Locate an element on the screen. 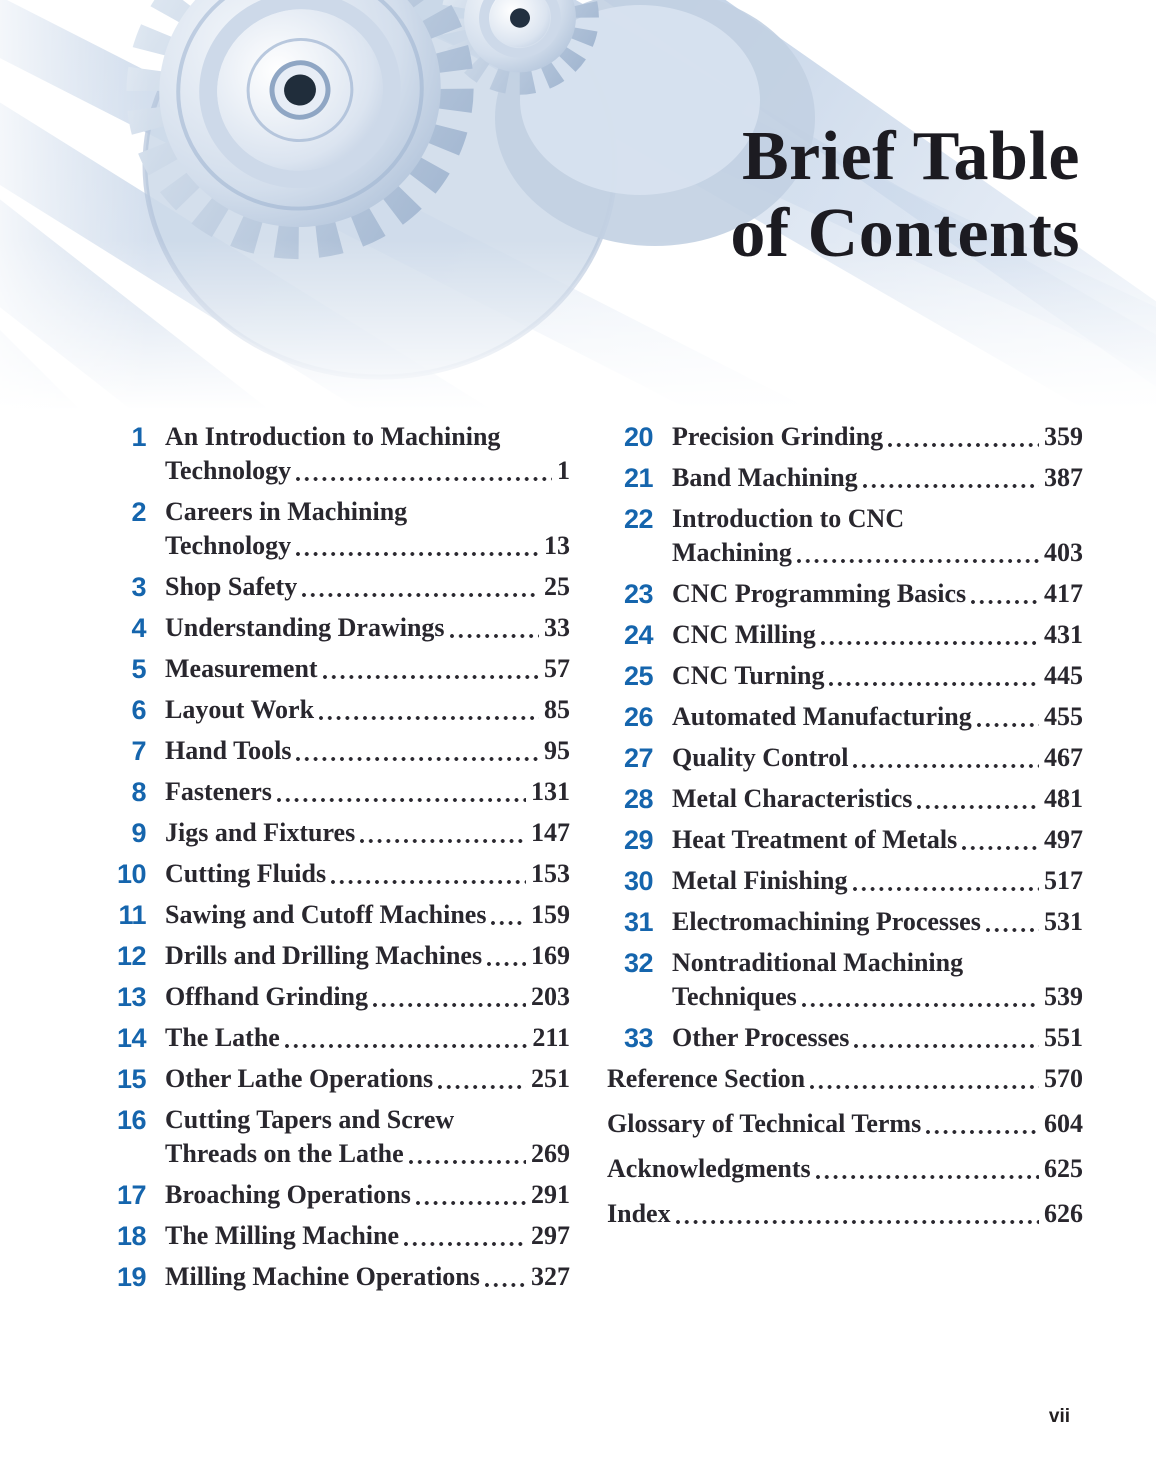  entry-title: Glossary of Technical Terms is located at coordinates (764, 1123).